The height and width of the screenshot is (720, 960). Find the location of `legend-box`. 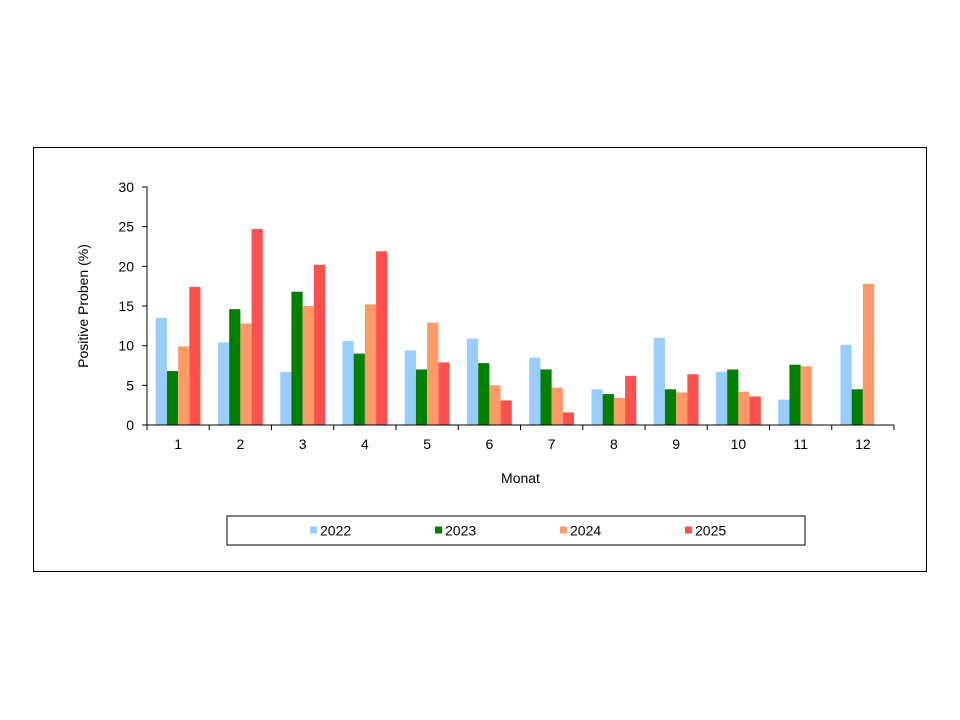

legend-box is located at coordinates (516, 530).